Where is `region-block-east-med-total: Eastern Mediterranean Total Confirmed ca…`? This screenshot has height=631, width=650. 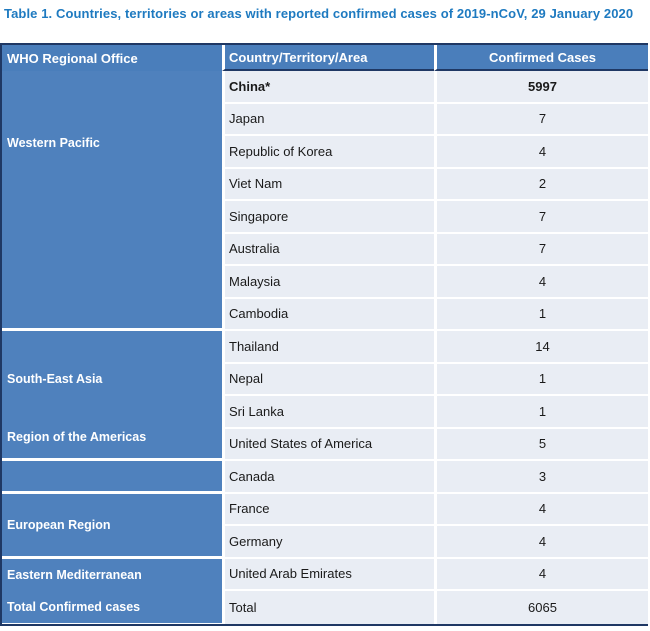
region-block-east-med-total: Eastern Mediterranean Total Confirmed ca… is located at coordinates (112, 591).